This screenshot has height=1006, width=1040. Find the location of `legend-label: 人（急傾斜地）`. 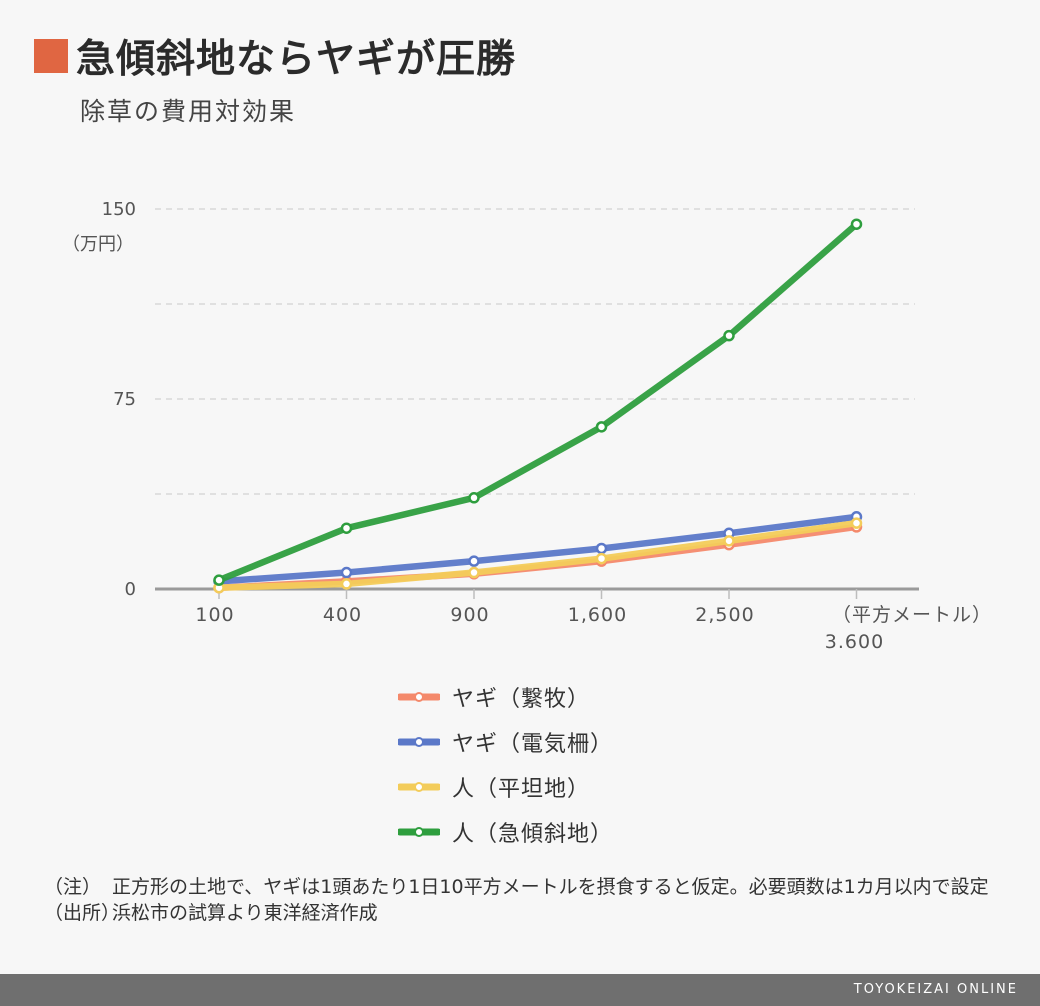

legend-label: 人（急傾斜地） is located at coordinates (533, 834).